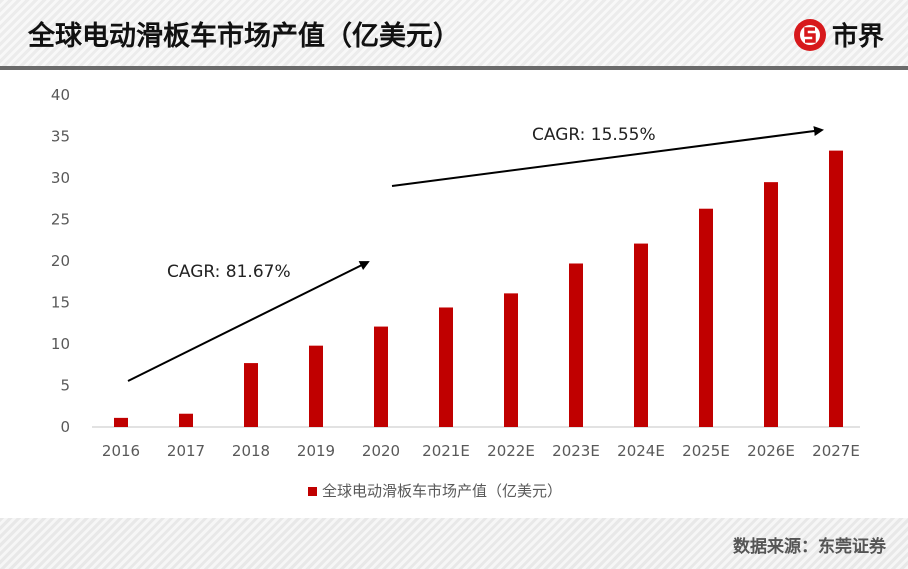 Image resolution: width=908 pixels, height=569 pixels. Describe the element at coordinates (60, 303) in the screenshot. I see `y-tick-label: 15` at that location.